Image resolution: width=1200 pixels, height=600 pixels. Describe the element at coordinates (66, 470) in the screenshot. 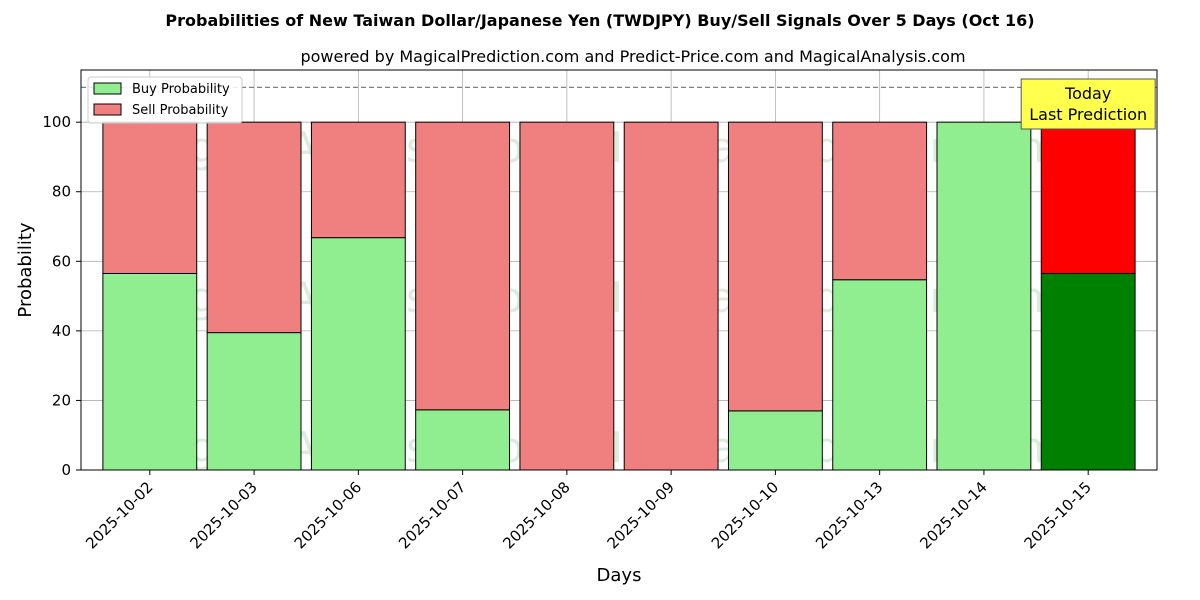

I see `y-tick-label: 0` at that location.